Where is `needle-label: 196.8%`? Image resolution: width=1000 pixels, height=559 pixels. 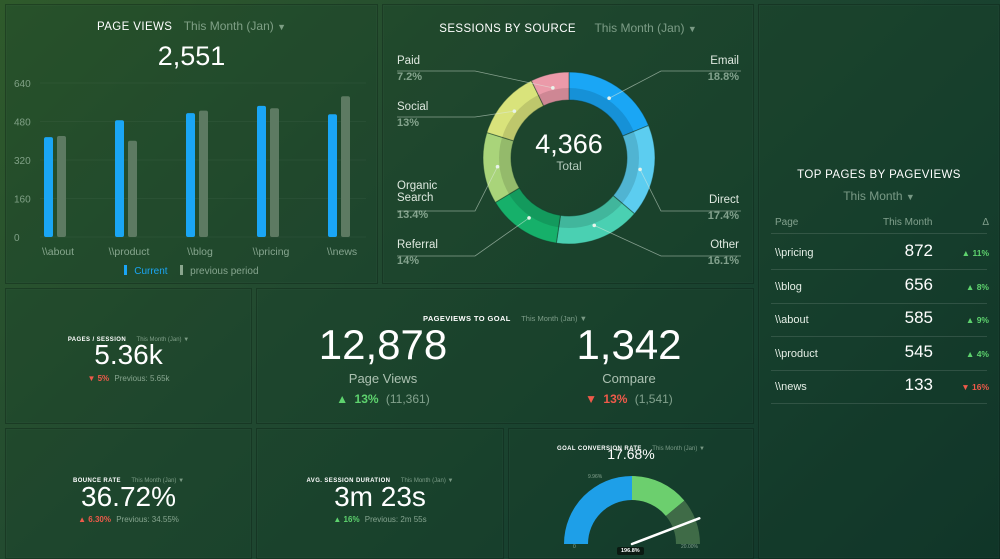
needle-label: 196.8% is located at coordinates (630, 551).